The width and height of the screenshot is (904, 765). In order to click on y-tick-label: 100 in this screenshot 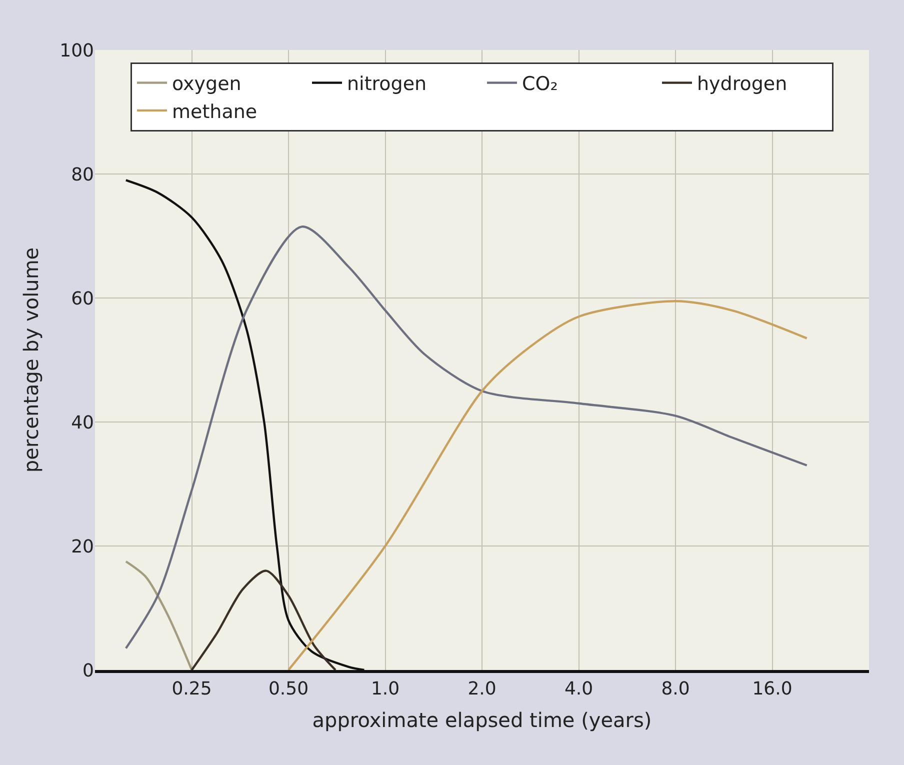, I will do `click(77, 51)`.